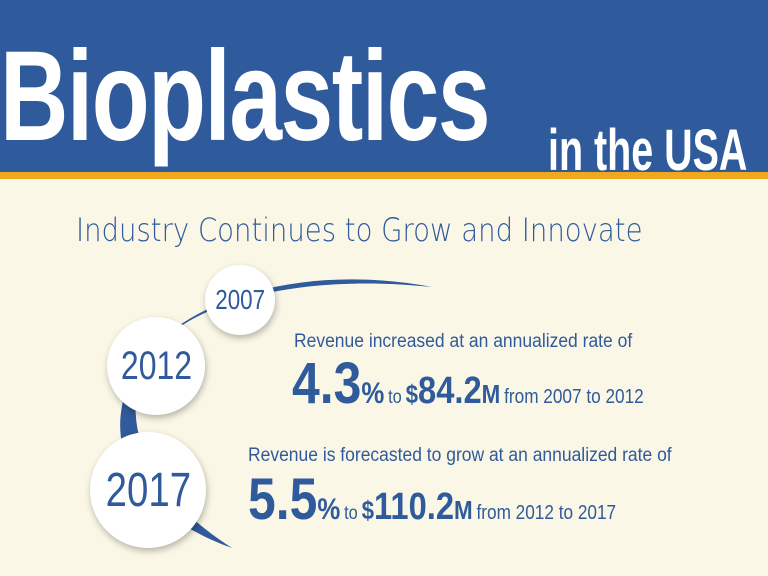 This screenshot has height=576, width=768. What do you see at coordinates (574, 397) in the screenshot?
I see `stat-1-range: from 2007 to 2012` at bounding box center [574, 397].